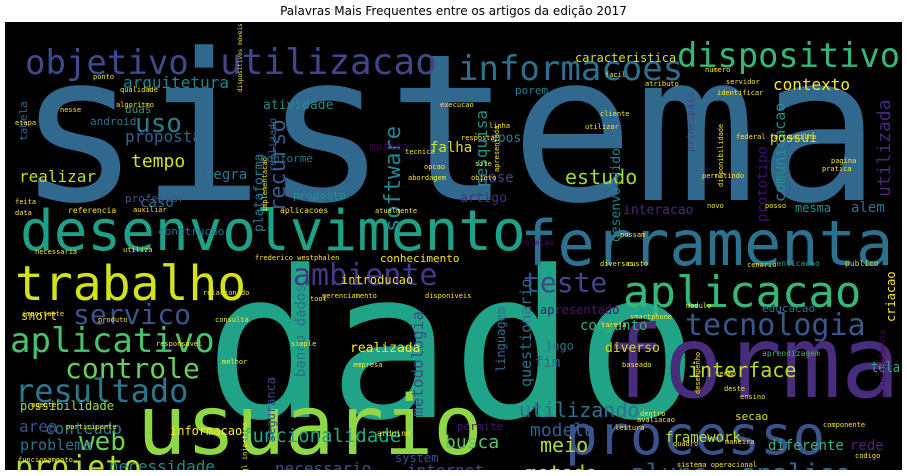 This screenshot has height=476, width=907. I want to click on word-software: software, so click(393, 179).